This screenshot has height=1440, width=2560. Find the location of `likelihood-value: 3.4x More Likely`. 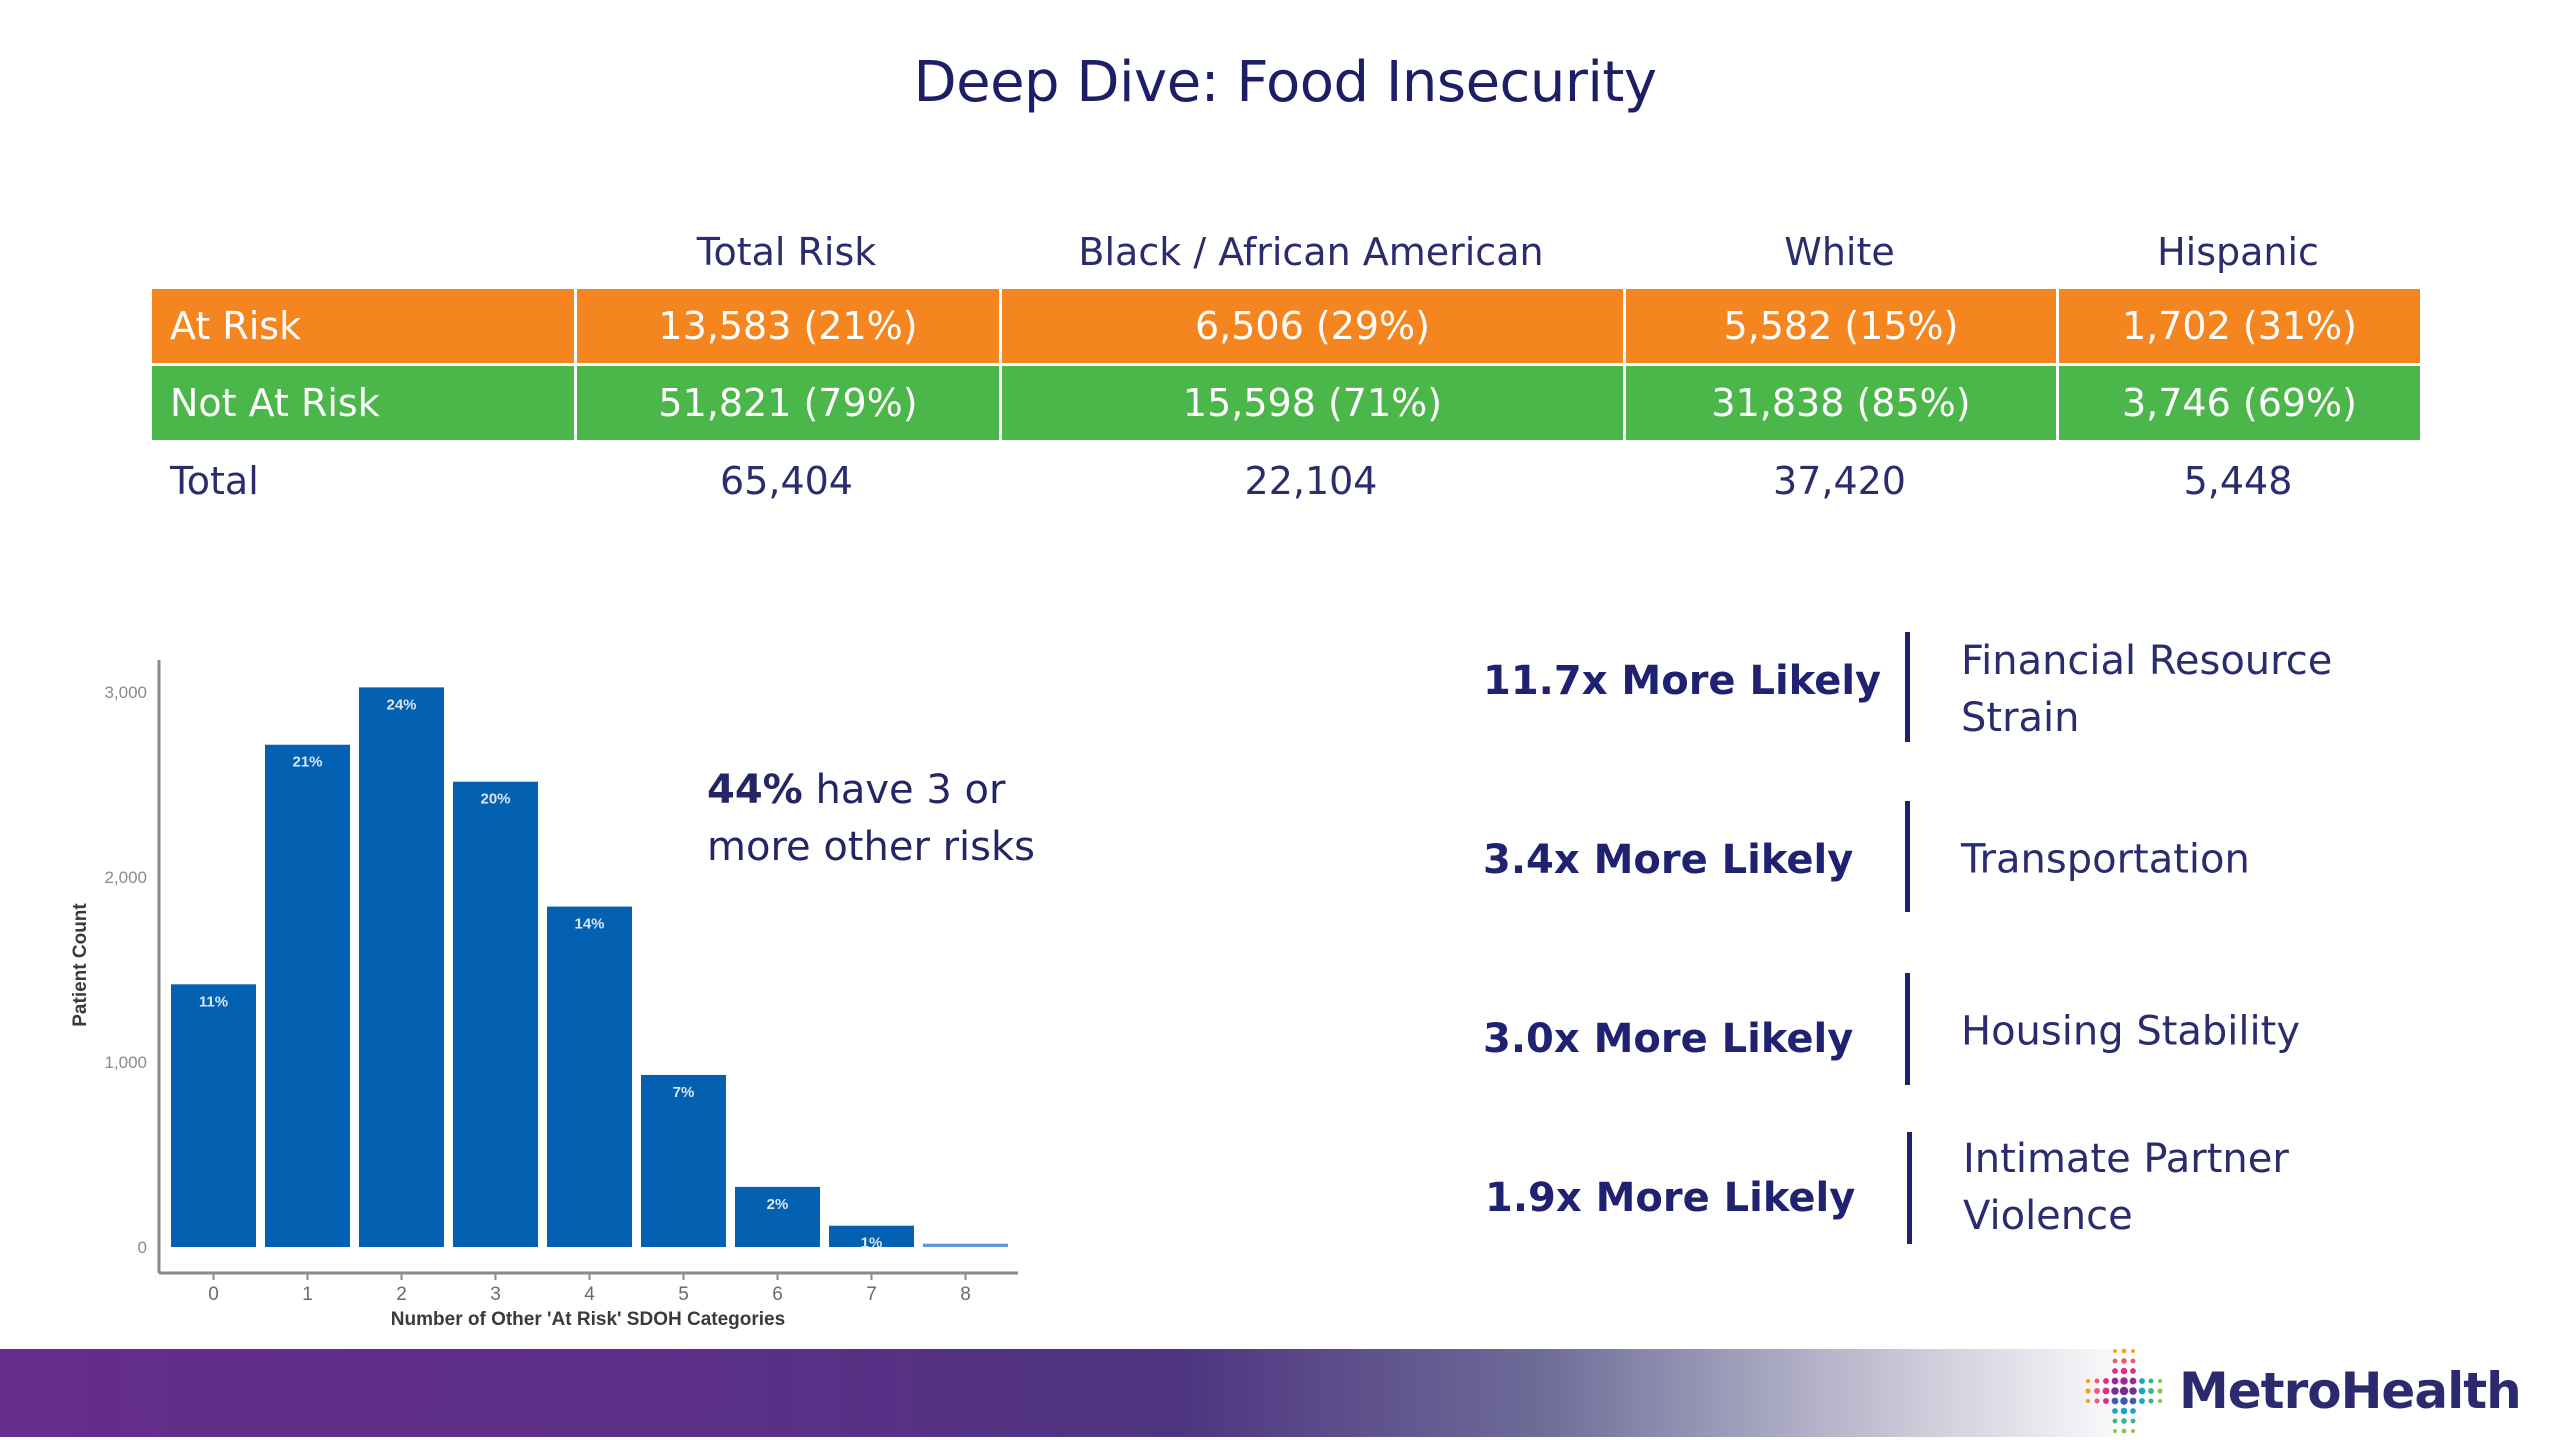

likelihood-value: 3.4x More Likely is located at coordinates (1668, 860).